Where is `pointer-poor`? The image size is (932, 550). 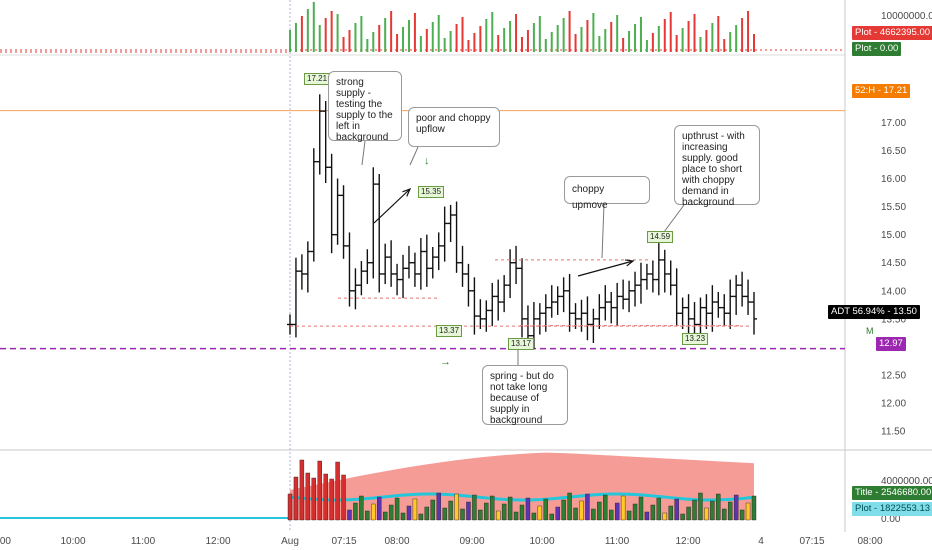
pointer-poor is located at coordinates (414, 156).